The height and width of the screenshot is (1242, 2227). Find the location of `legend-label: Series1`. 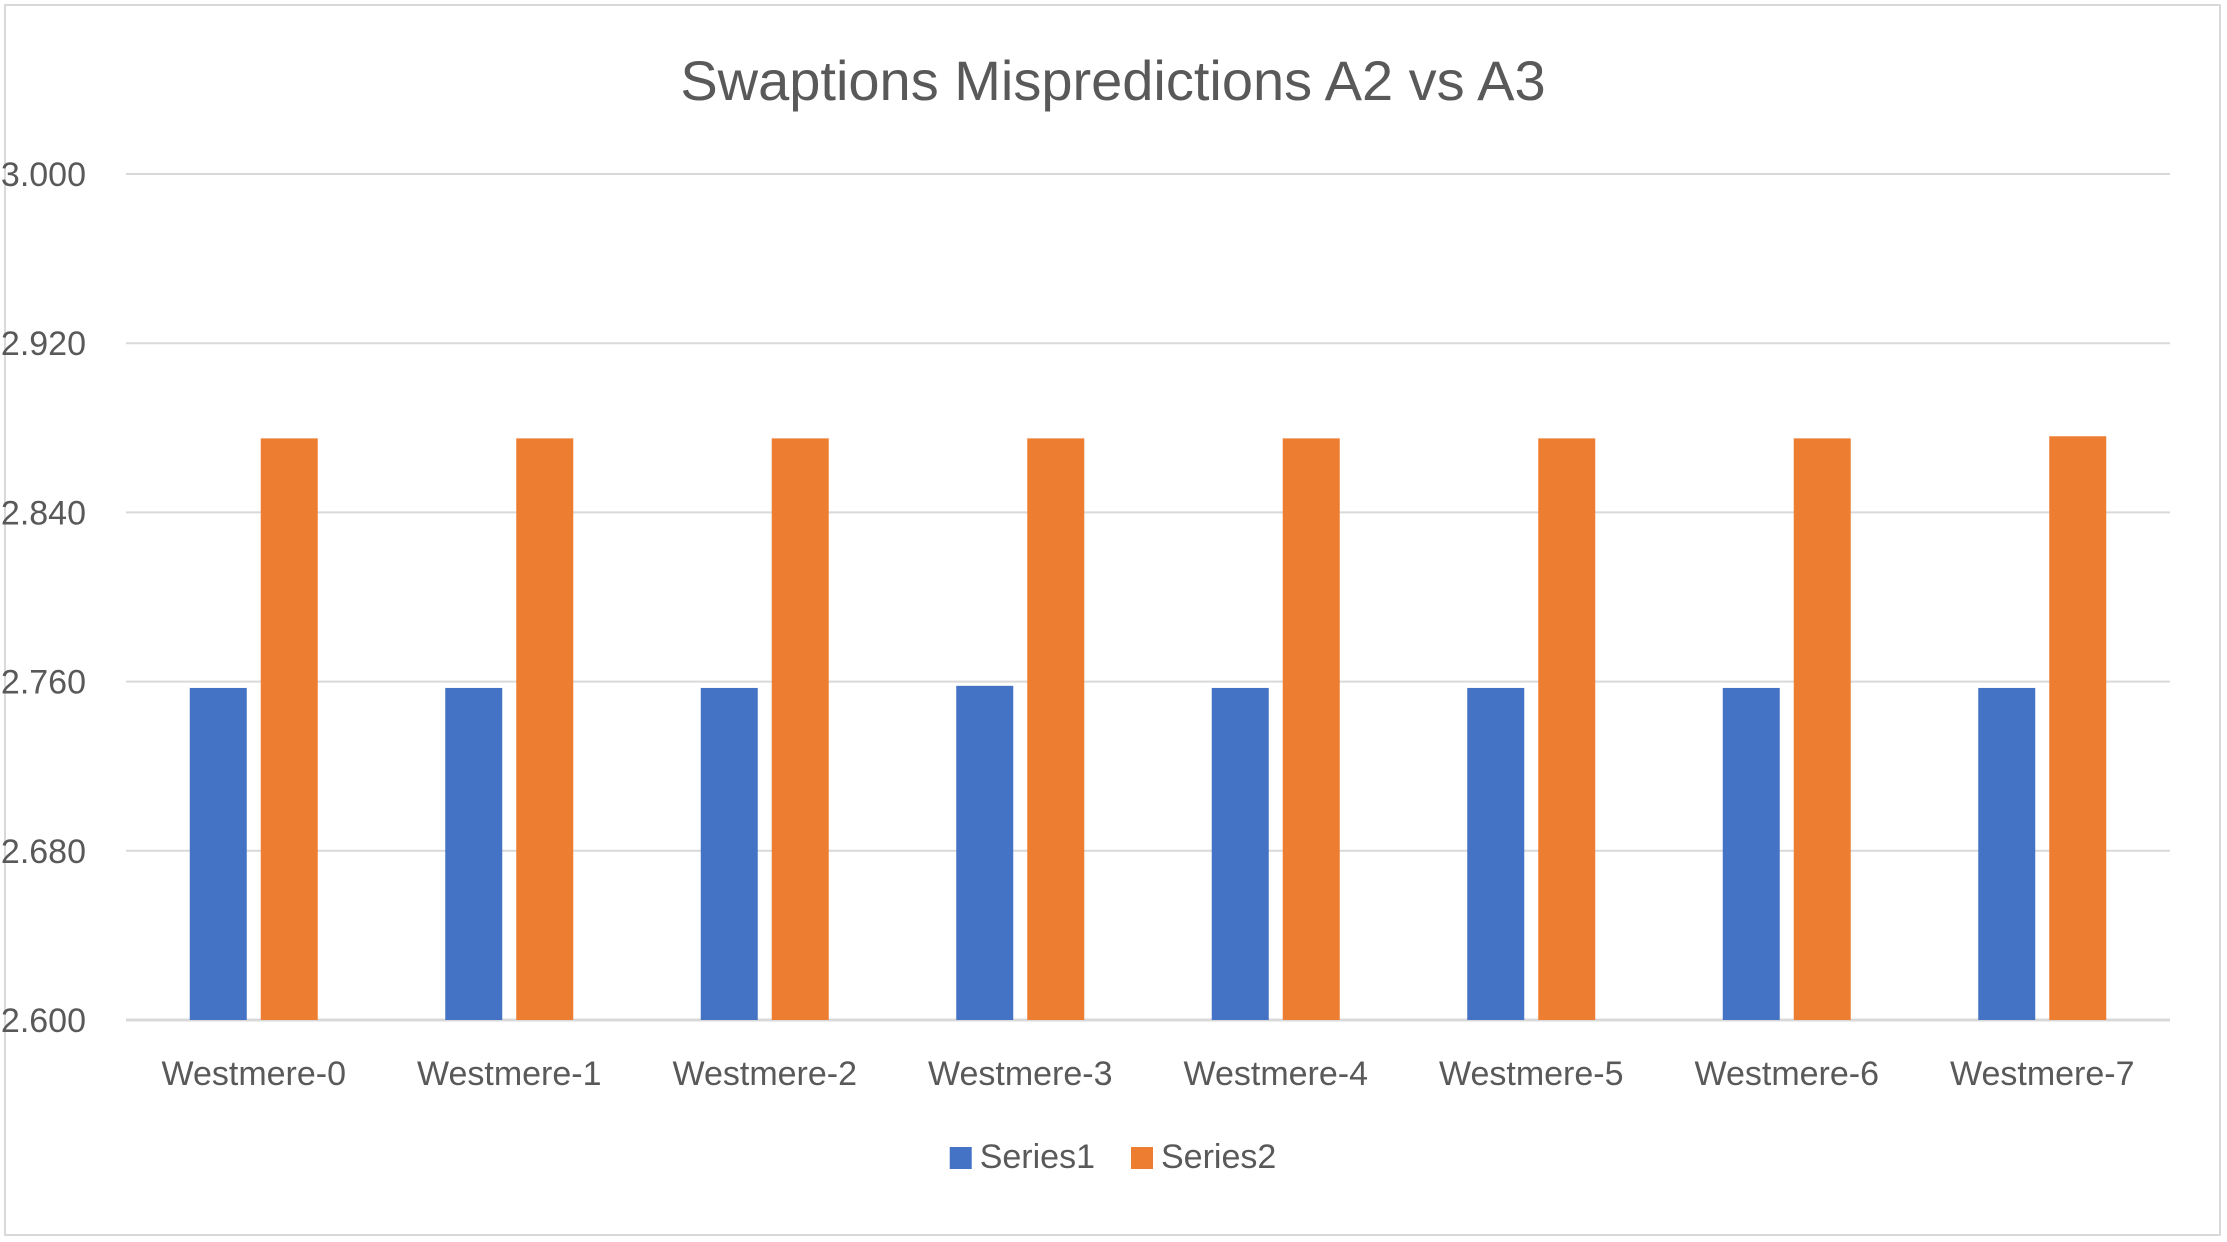

legend-label: Series1 is located at coordinates (1037, 1157).